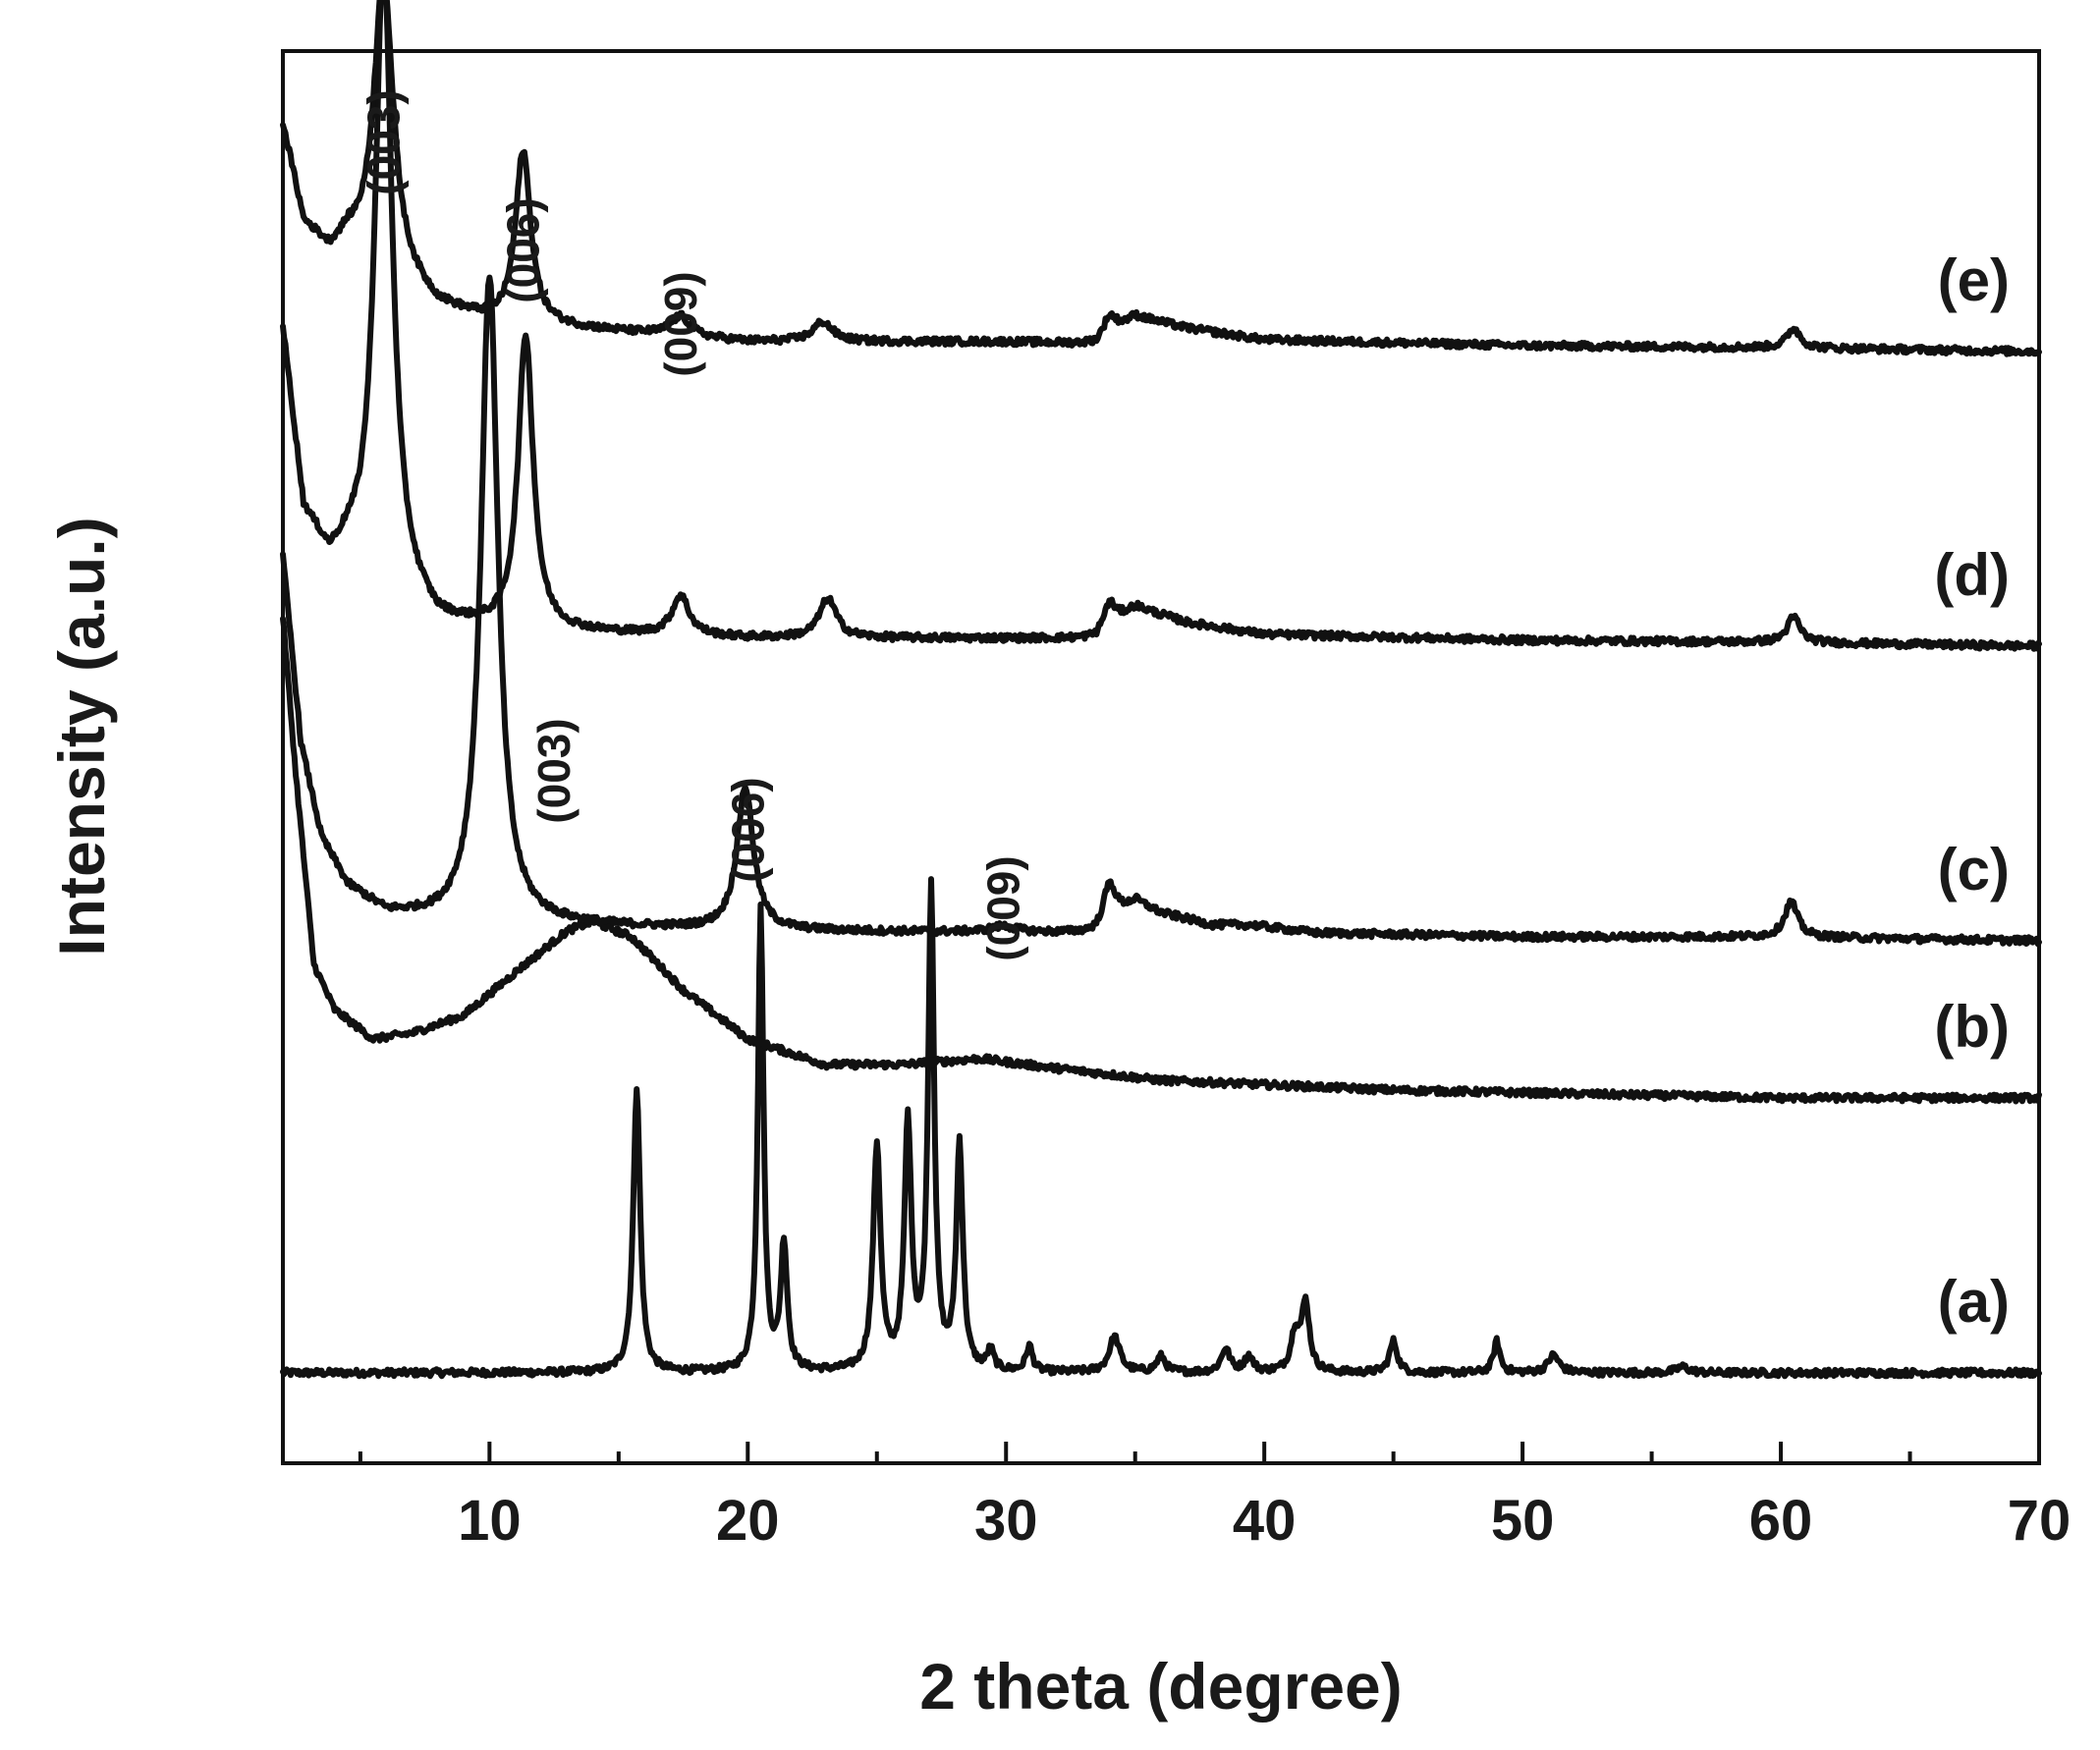  What do you see at coordinates (554, 770) in the screenshot?
I see `peak-annotation-3: (003)` at bounding box center [554, 770].